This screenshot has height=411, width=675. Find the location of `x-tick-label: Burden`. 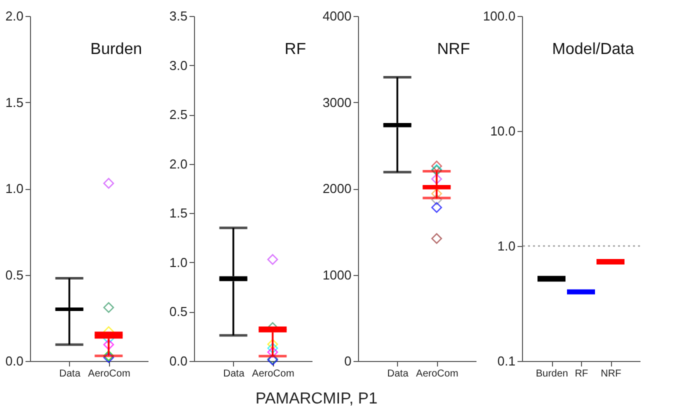

x-tick-label: Burden is located at coordinates (552, 374).